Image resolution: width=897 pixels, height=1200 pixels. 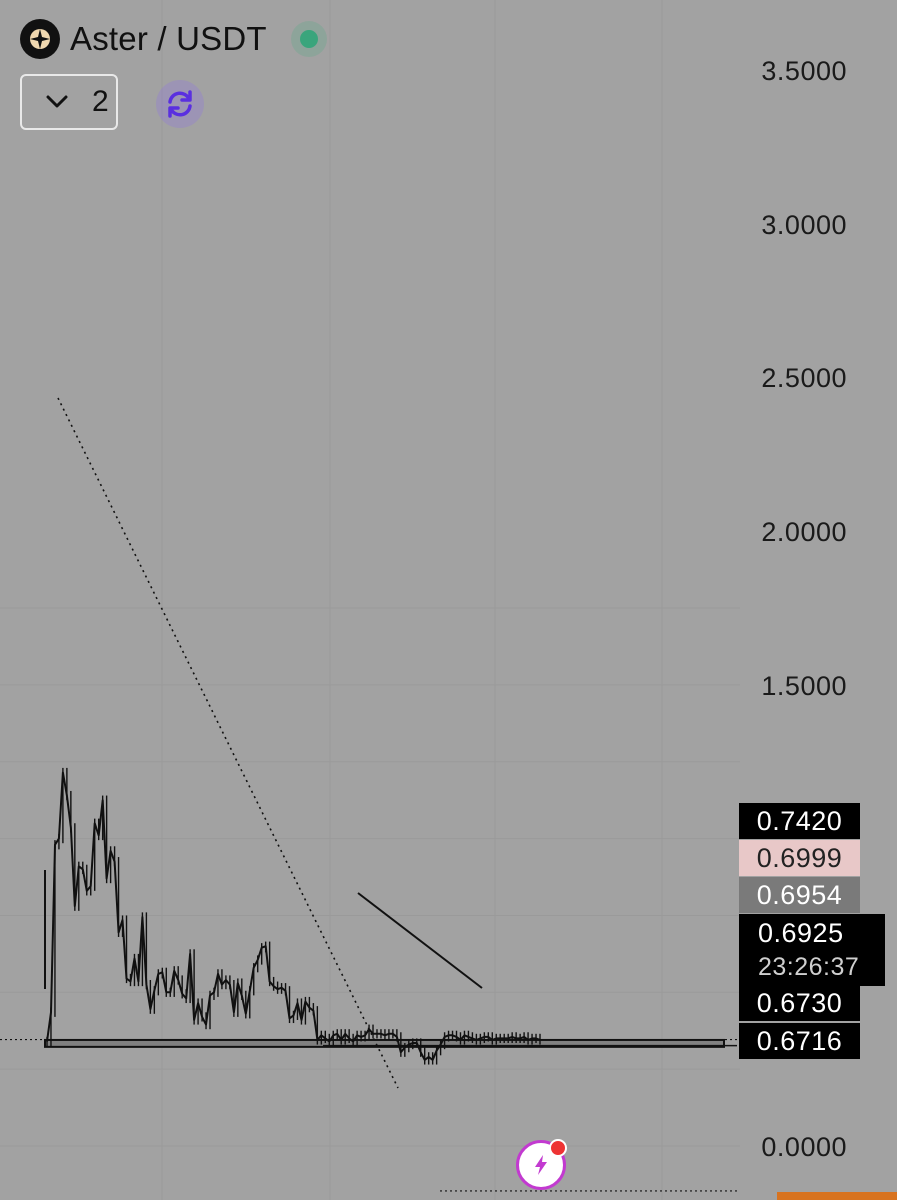 What do you see at coordinates (812, 950) in the screenshot?
I see `last-price-label: 0.6925 23:26:37` at bounding box center [812, 950].